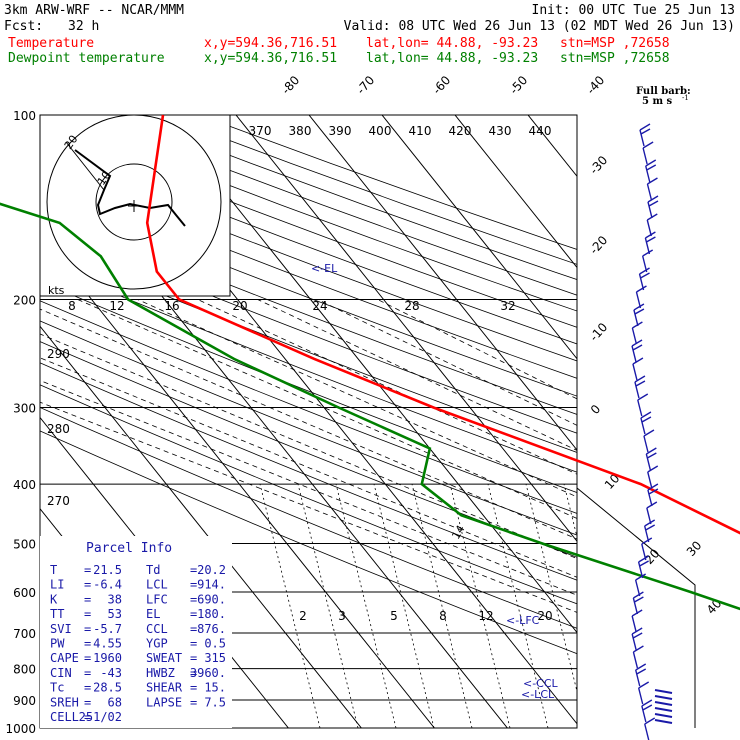 The image size is (740, 740). Describe the element at coordinates (153, 570) in the screenshot. I see `parcel-info-cell: Td` at that location.